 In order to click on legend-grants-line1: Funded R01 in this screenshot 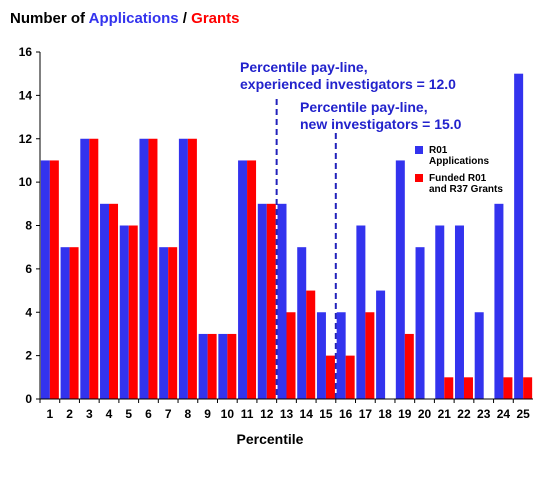, I will do `click(458, 178)`.